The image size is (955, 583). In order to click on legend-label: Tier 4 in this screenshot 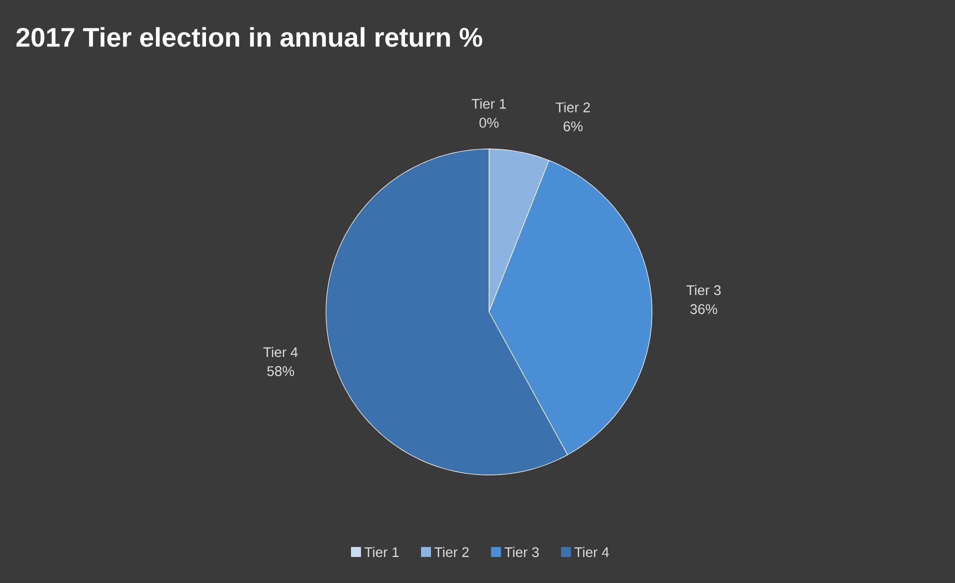, I will do `click(591, 552)`.